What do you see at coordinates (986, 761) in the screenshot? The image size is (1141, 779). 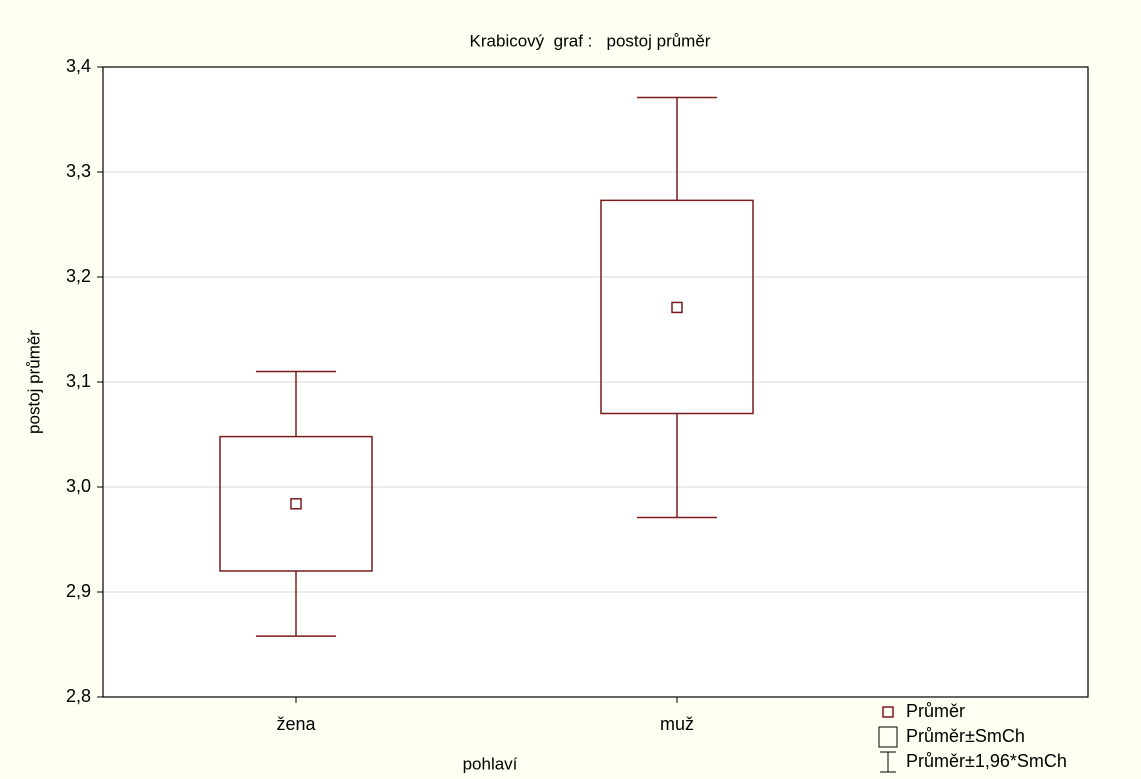 I see `legend-label: Průměr±1,96*SmCh` at bounding box center [986, 761].